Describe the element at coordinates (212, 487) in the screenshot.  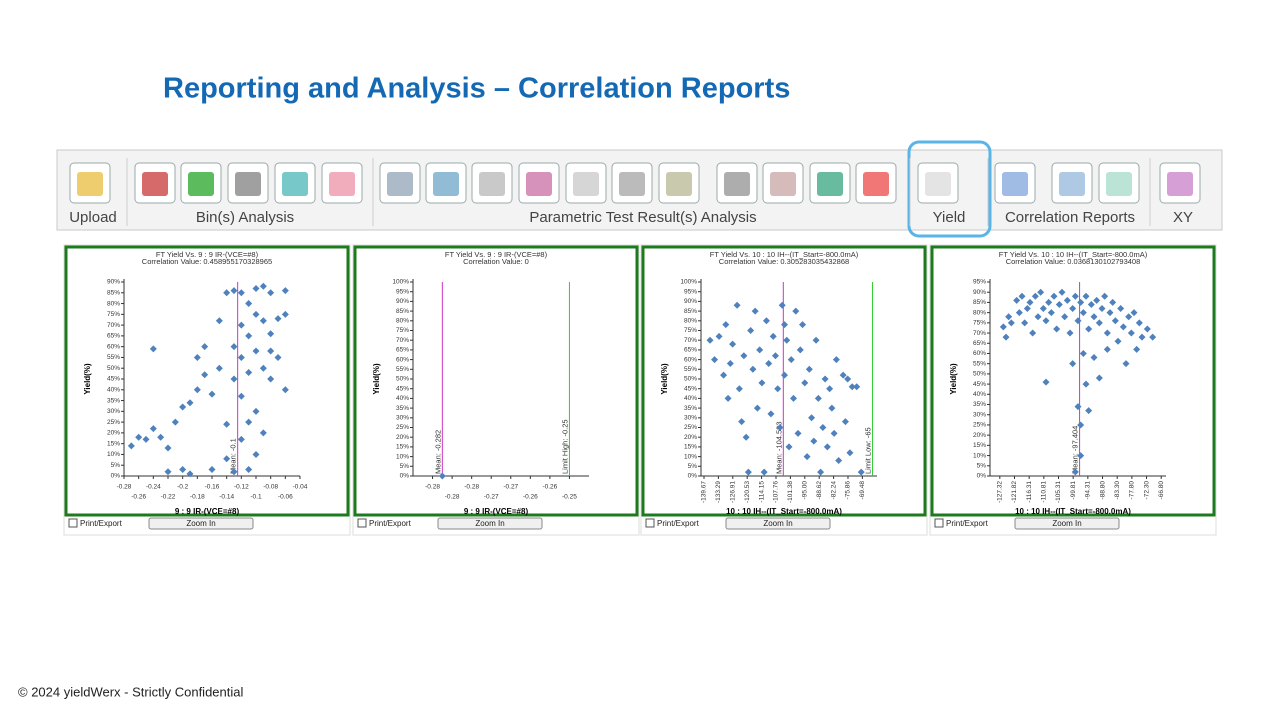
I see `x-tick-label: -0.16` at that location.